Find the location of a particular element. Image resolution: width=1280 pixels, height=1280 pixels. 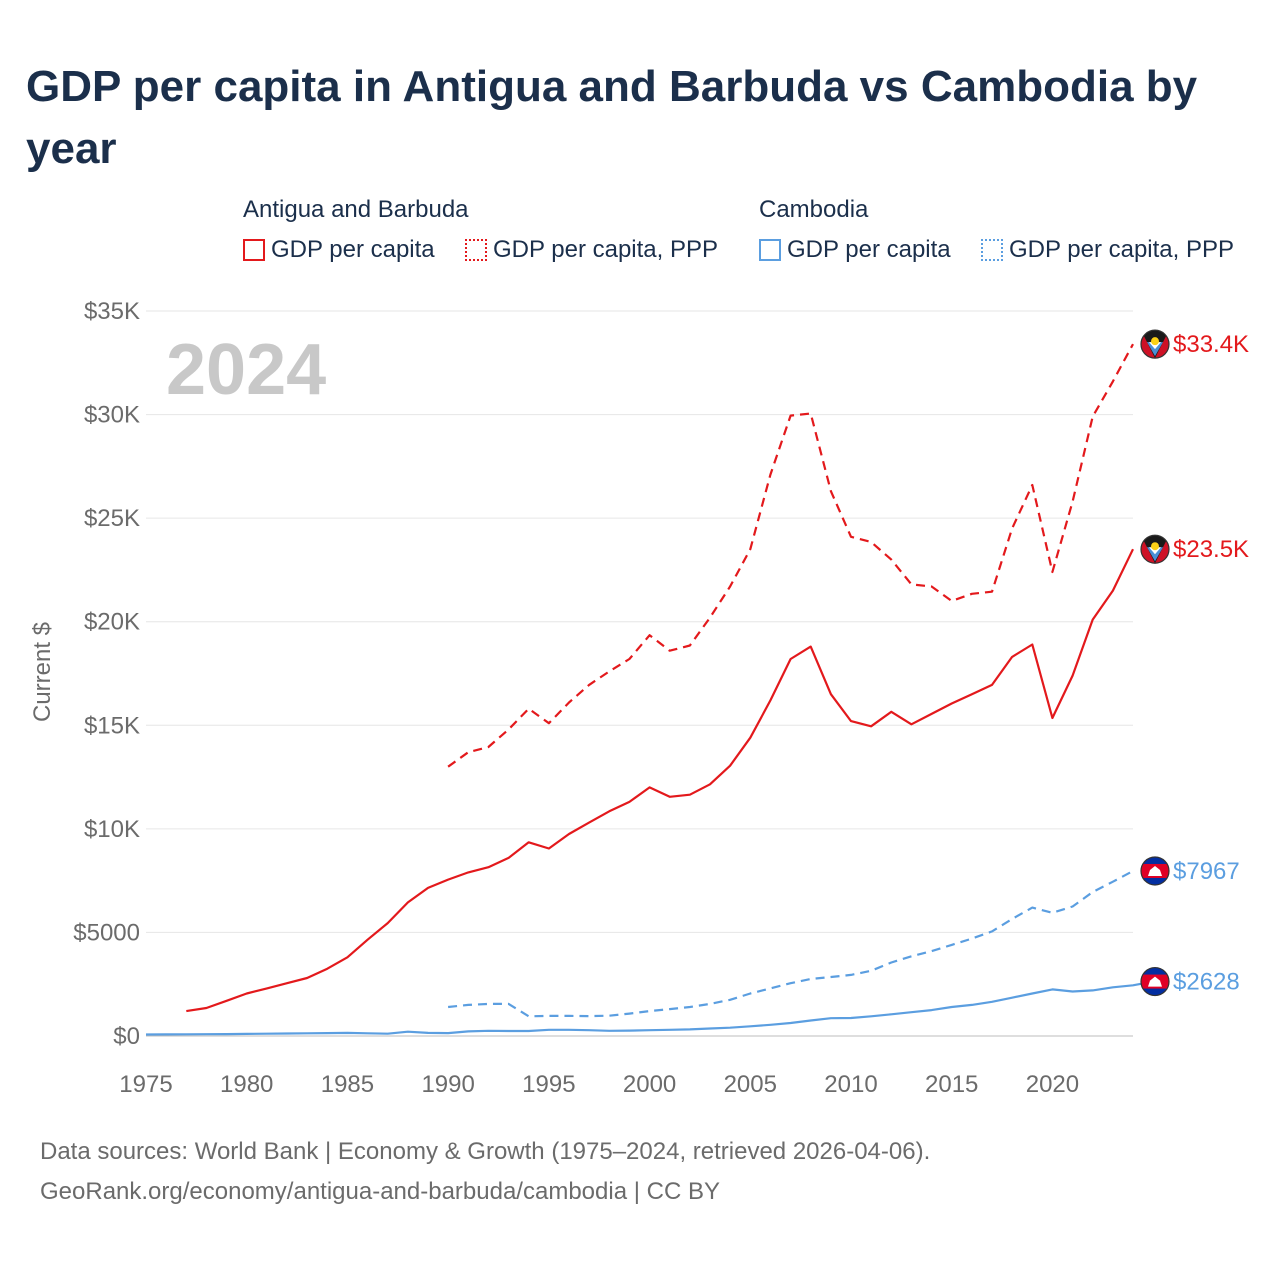

series-line-cambodia-gdp-per-capita is located at coordinates (649, 1008).